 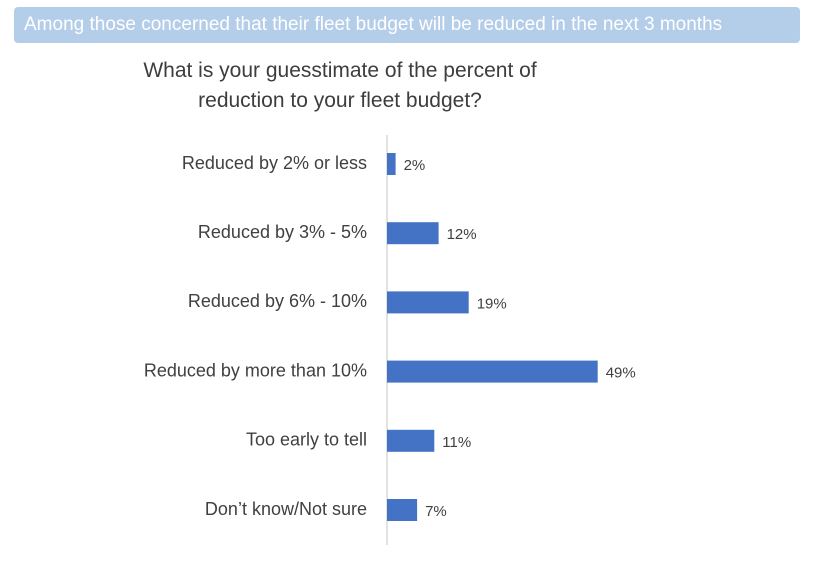 I want to click on category-label: Too early to tell, so click(x=306, y=440).